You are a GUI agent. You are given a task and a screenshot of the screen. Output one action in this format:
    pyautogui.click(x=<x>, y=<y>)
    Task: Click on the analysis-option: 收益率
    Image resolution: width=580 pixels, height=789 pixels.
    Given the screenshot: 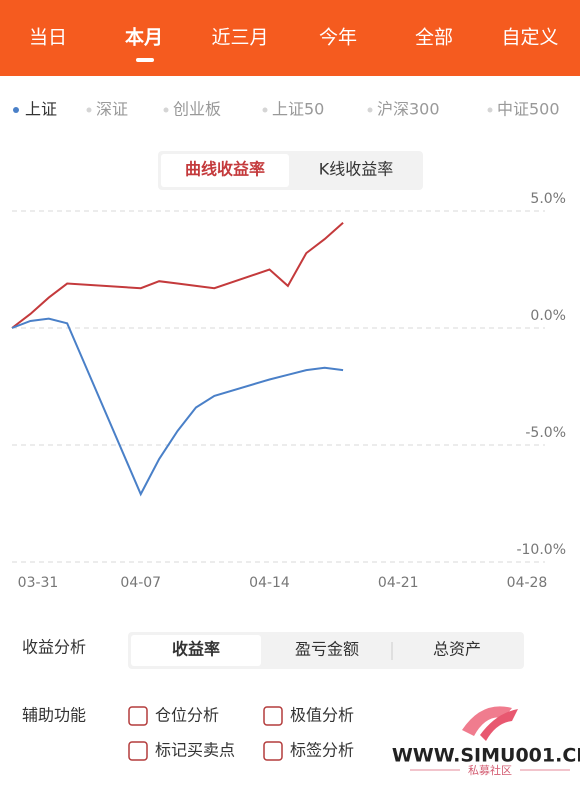 What is the action you would take?
    pyautogui.click(x=196, y=649)
    